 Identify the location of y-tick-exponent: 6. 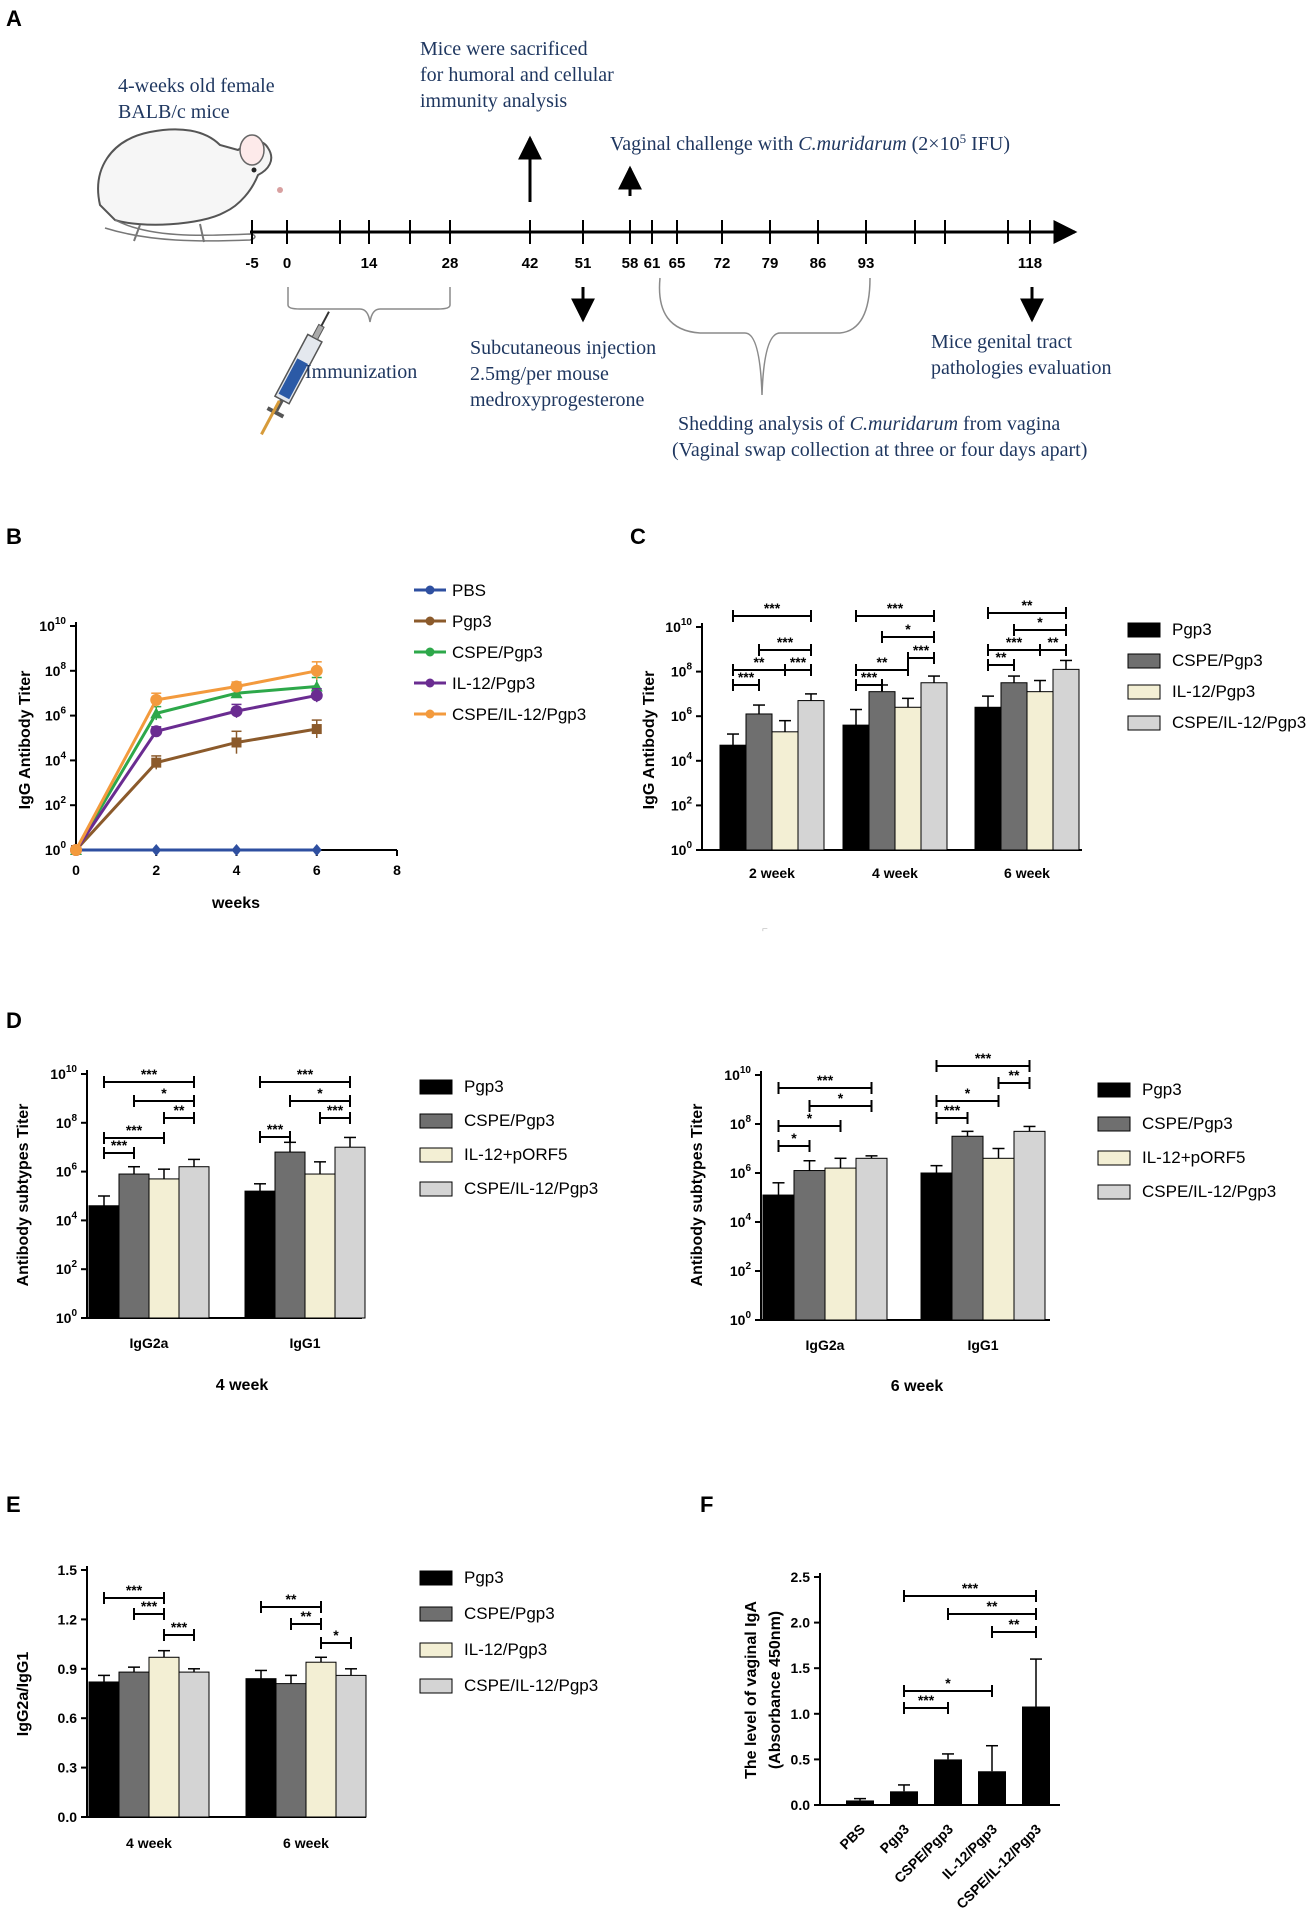
(74, 1167).